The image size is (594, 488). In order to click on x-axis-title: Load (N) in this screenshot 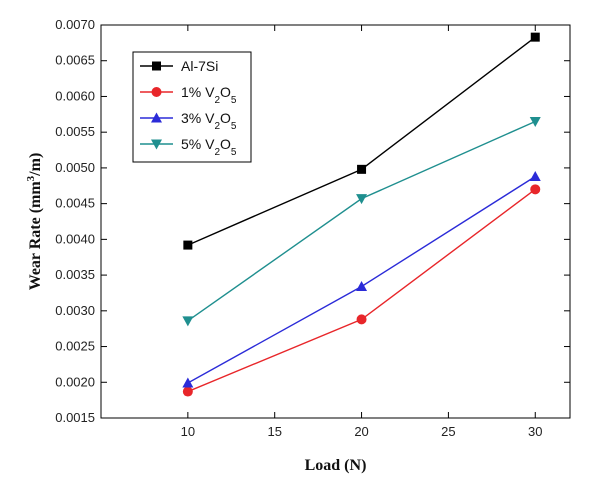, I will do `click(336, 465)`.